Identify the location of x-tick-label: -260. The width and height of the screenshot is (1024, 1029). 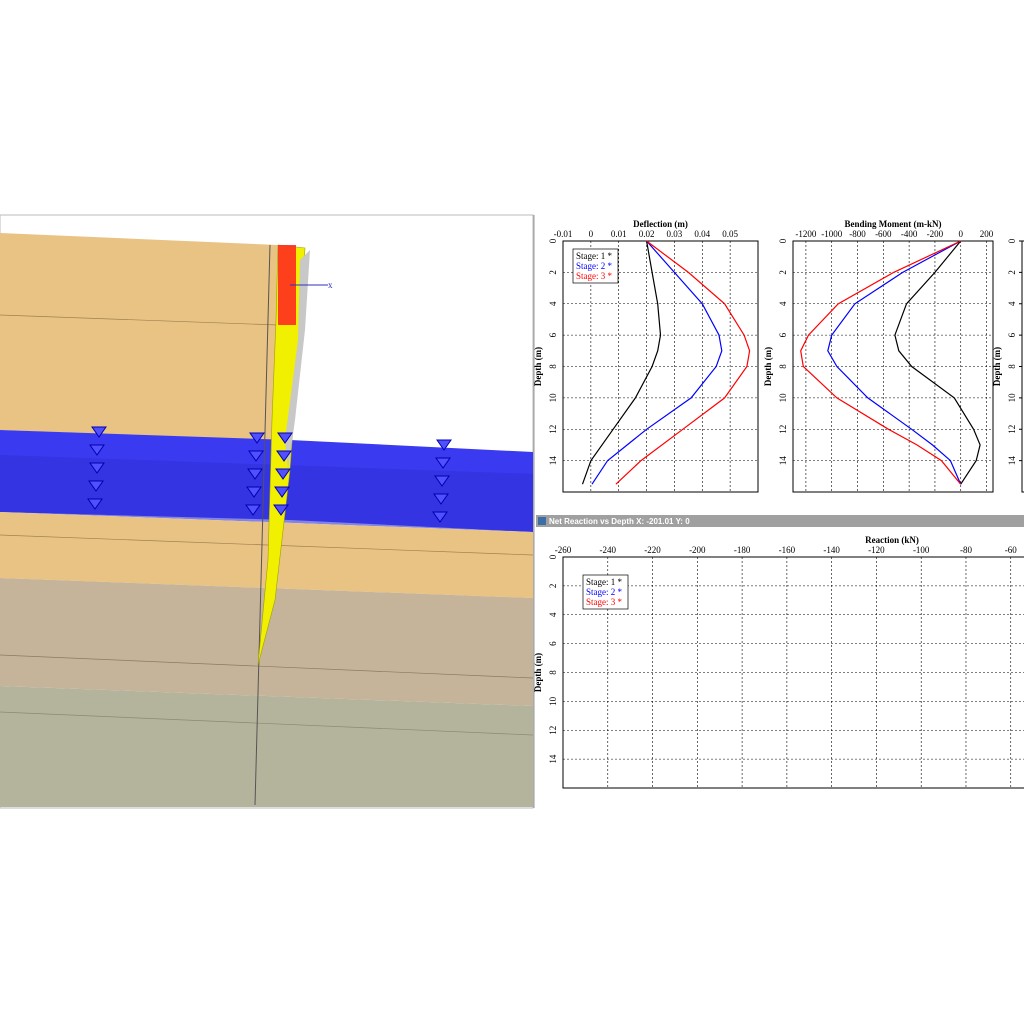
(563, 550).